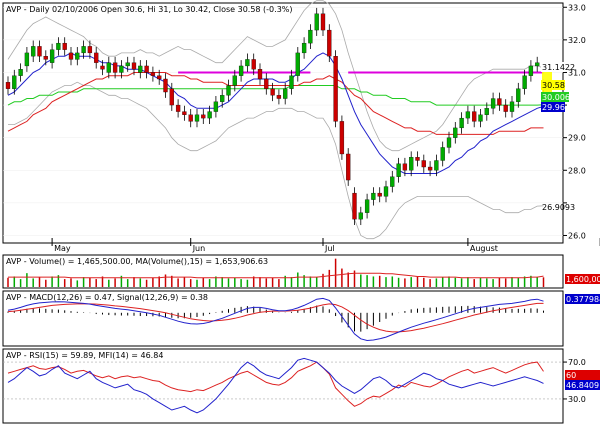 This screenshot has width=600, height=426. What do you see at coordinates (577, 40) in the screenshot?
I see `price-tick-label: 32.0` at bounding box center [577, 40].